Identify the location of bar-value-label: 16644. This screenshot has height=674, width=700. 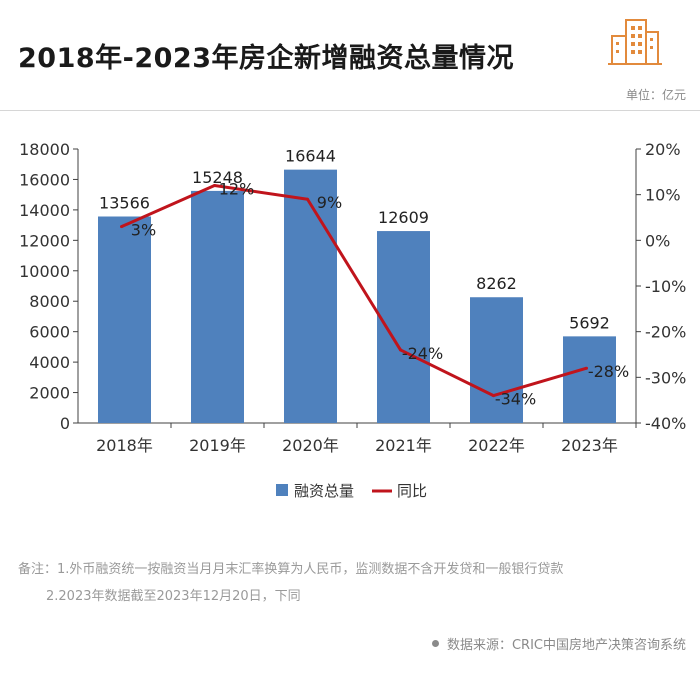
(310, 156).